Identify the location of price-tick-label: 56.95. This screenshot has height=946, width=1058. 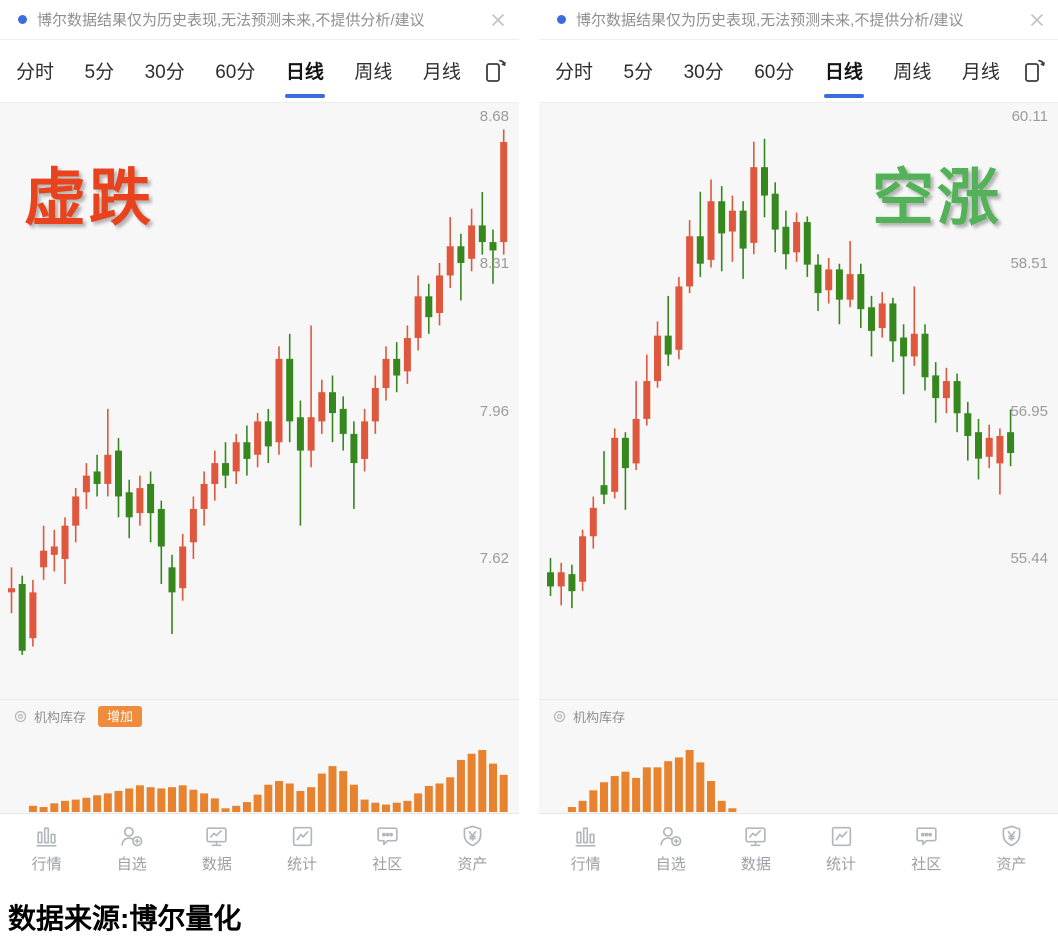
(1029, 411).